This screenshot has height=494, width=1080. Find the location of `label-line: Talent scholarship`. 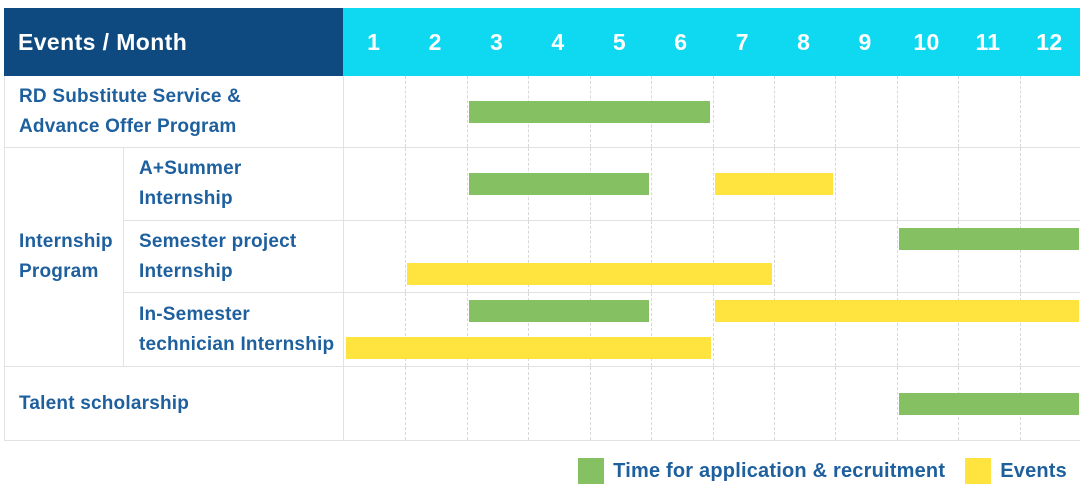

label-line: Talent scholarship is located at coordinates (104, 403).